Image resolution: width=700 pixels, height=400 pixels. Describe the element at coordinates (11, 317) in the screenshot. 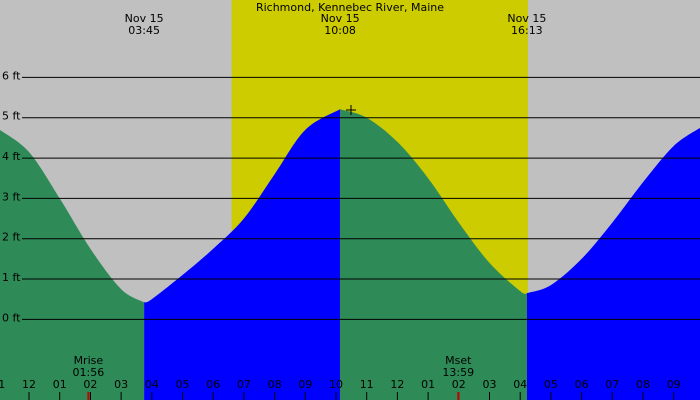

I see `y-tick-label: 0 ft` at that location.